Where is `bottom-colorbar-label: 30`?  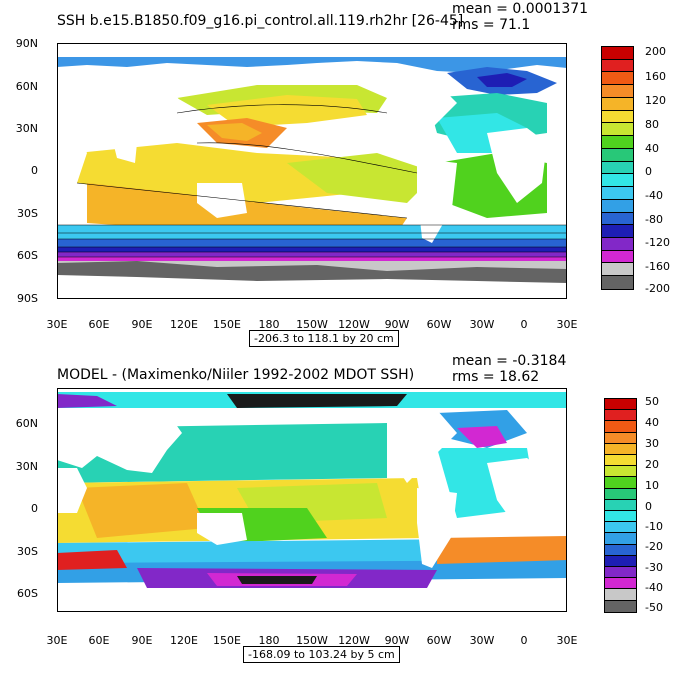 bottom-colorbar-label: 30 is located at coordinates (652, 443).